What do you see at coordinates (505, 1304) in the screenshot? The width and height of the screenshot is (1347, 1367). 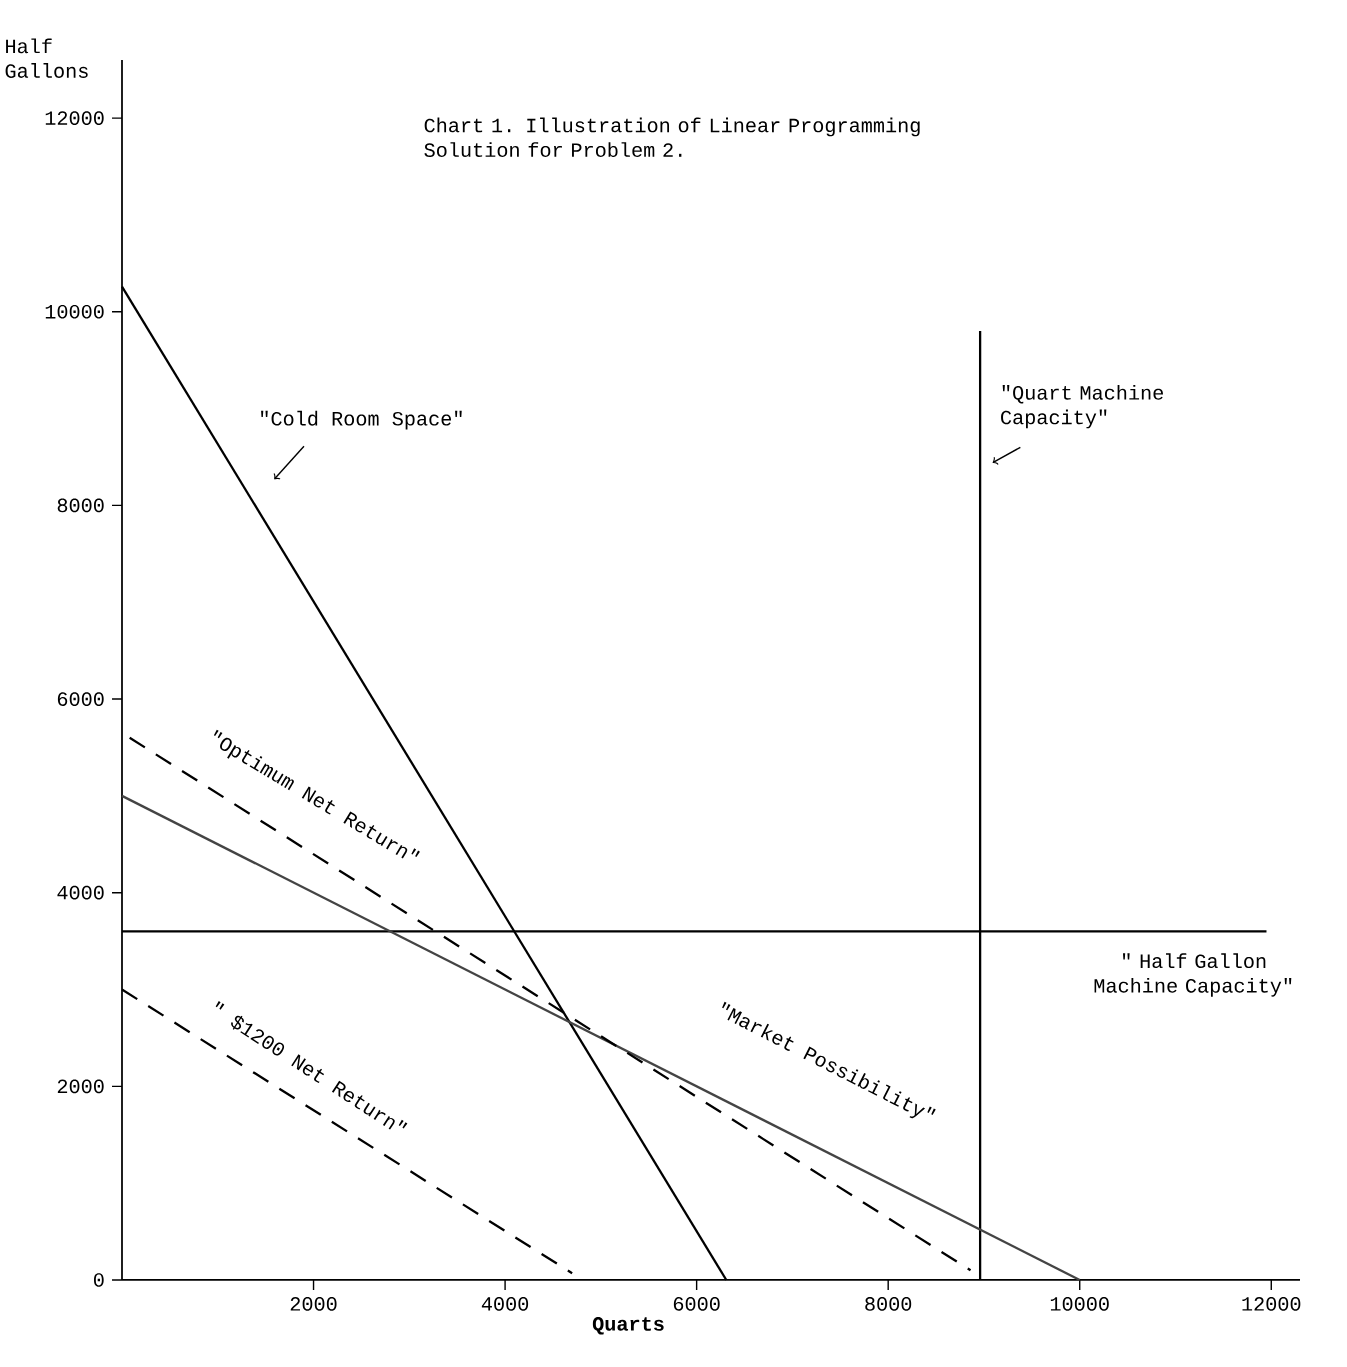 I see `x-tick-label: 4000` at bounding box center [505, 1304].